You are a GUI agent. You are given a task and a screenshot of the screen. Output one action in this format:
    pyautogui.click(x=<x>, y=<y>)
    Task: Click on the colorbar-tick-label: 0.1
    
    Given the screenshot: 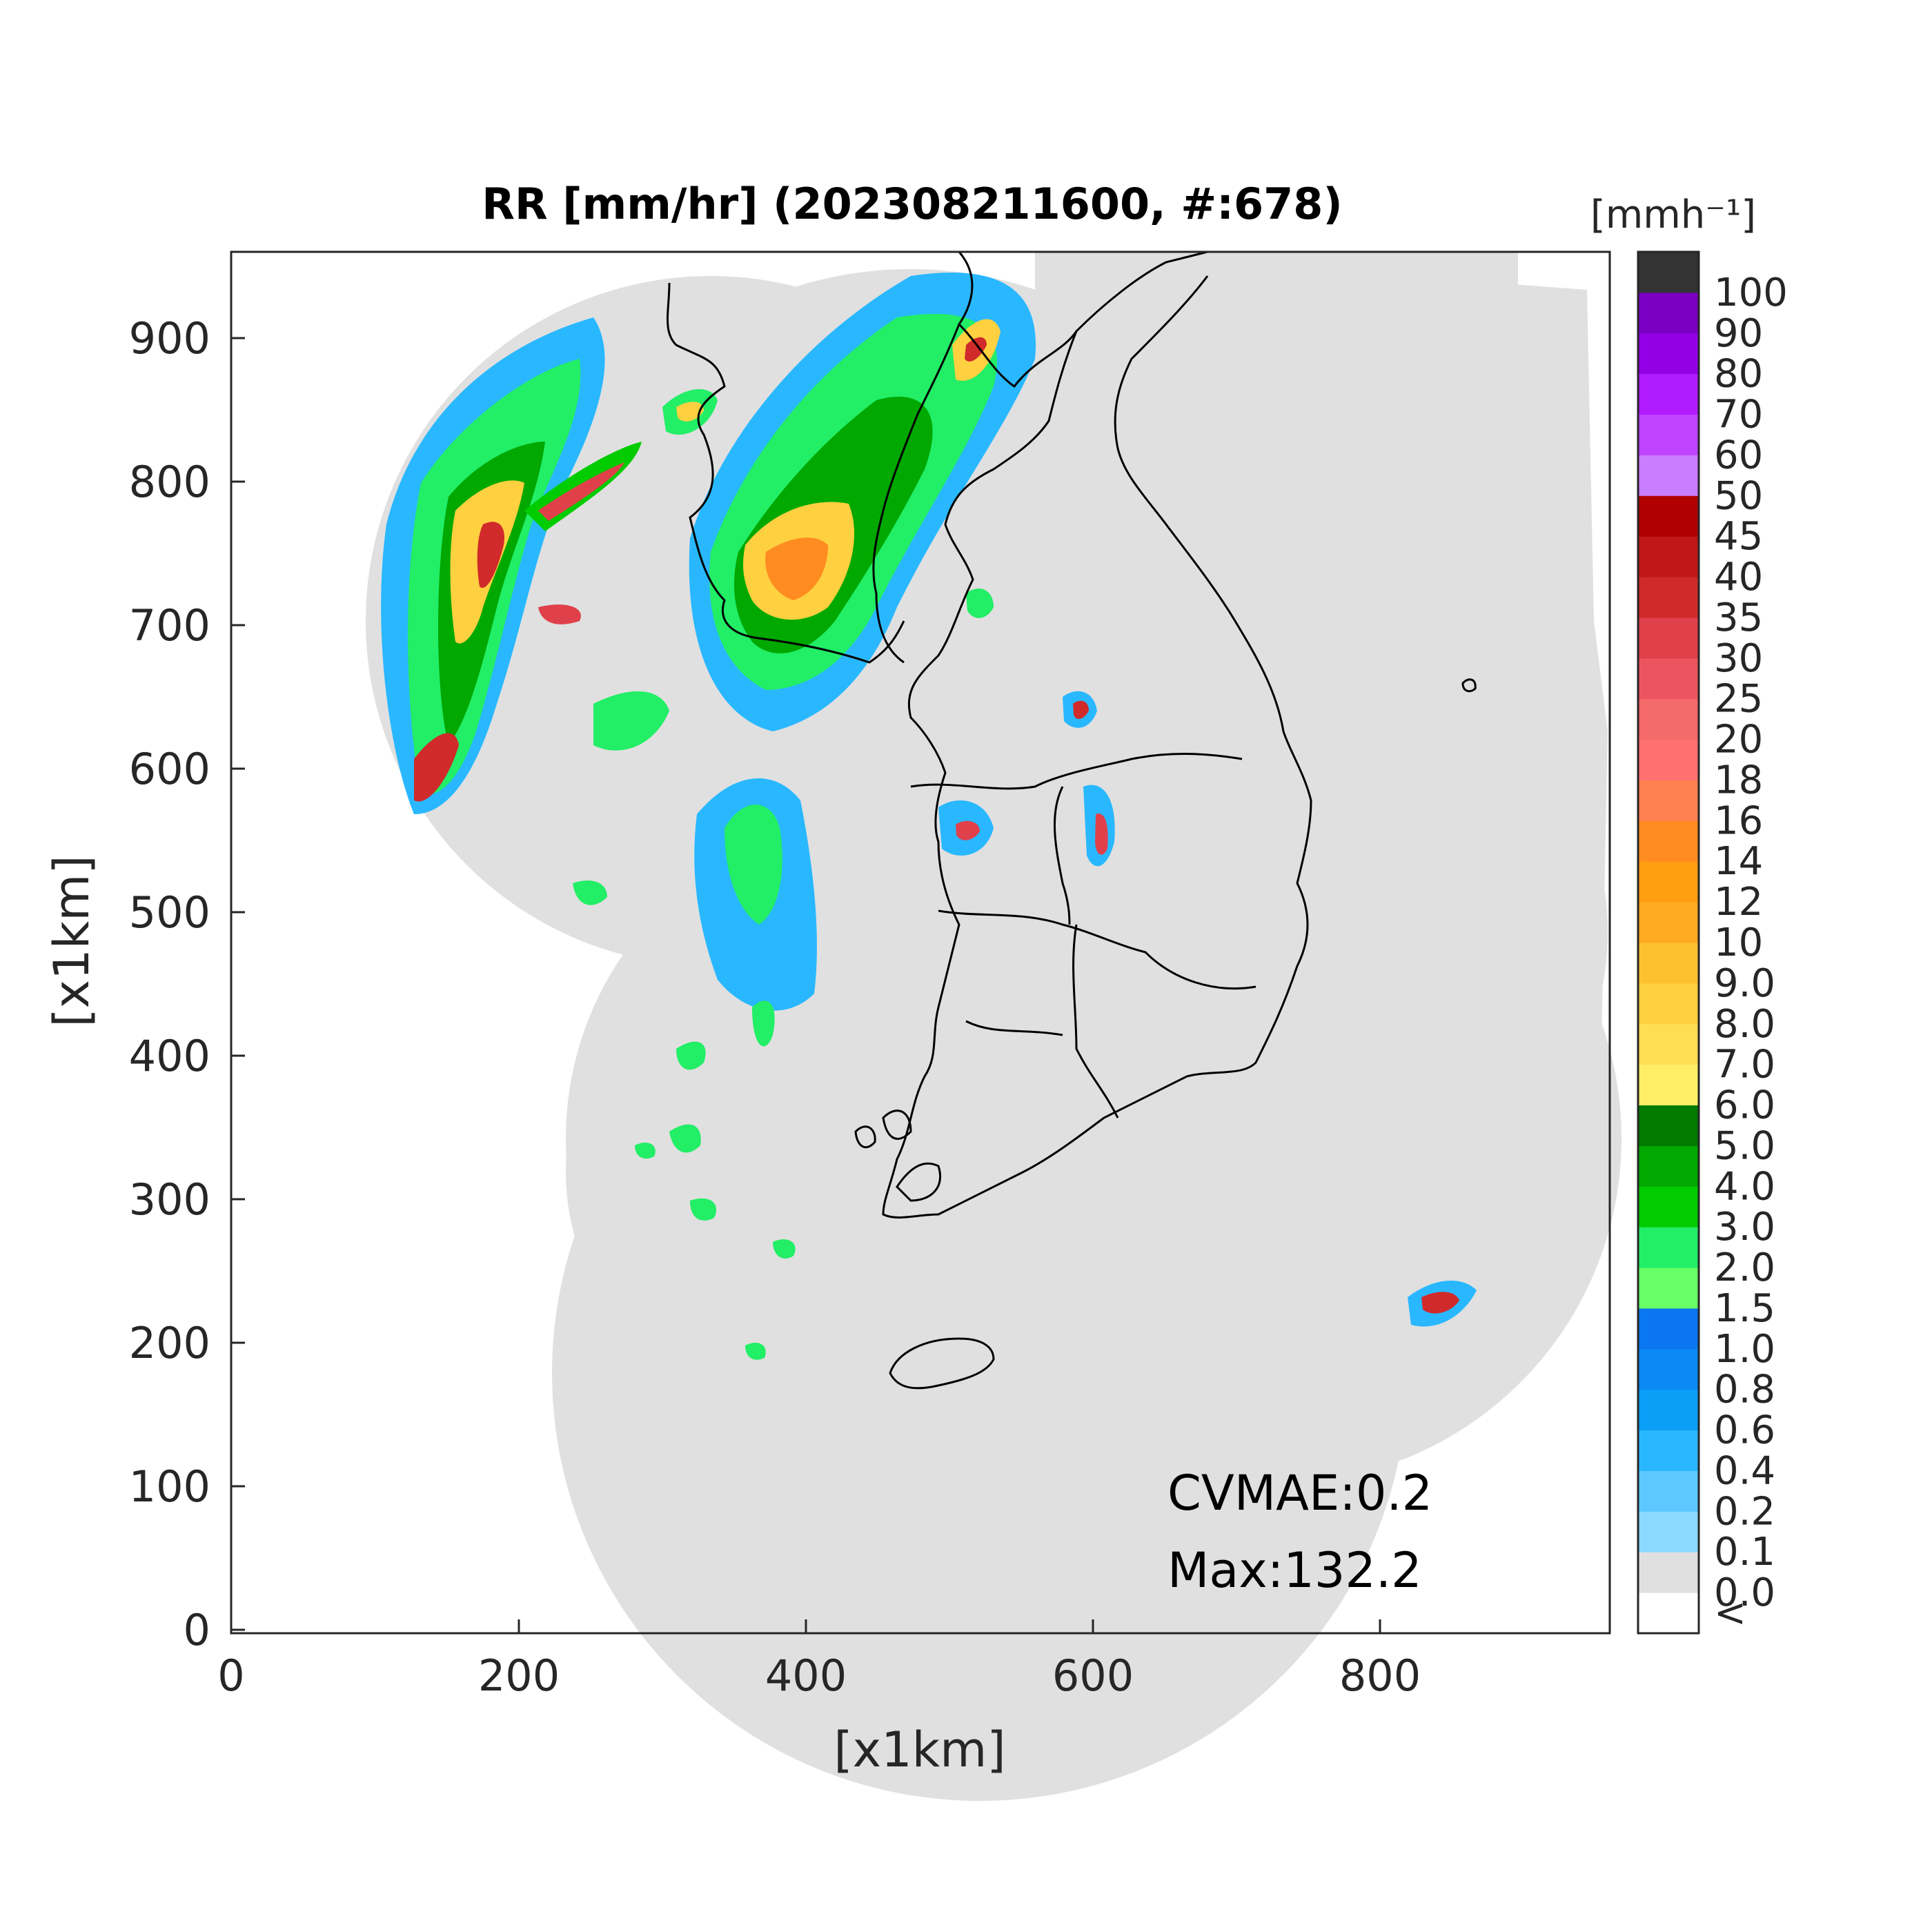 What is the action you would take?
    pyautogui.click(x=1744, y=1552)
    